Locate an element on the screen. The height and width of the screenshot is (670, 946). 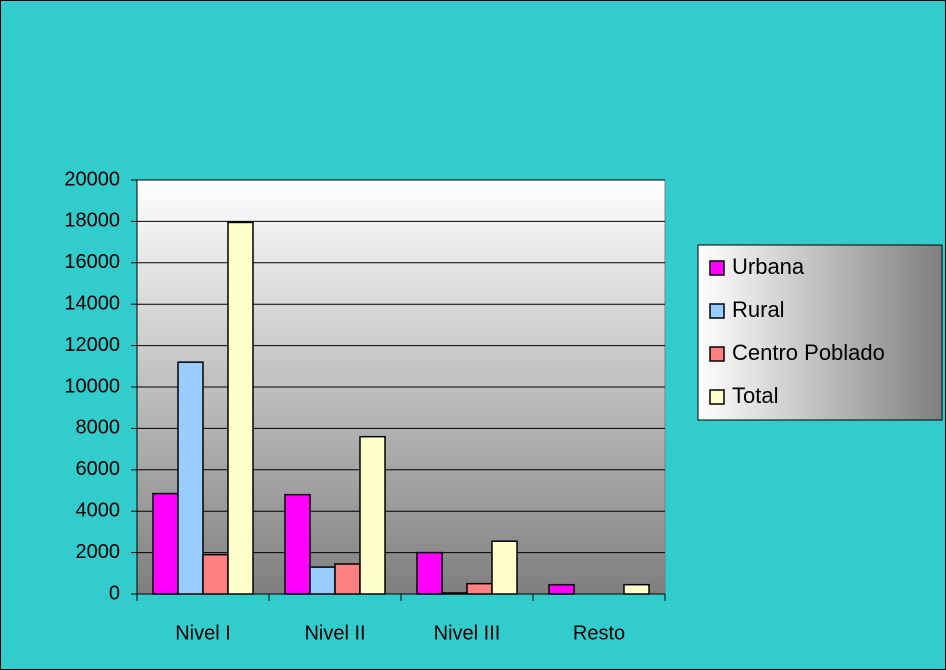
y-tick-label: 14000 is located at coordinates (92, 303).